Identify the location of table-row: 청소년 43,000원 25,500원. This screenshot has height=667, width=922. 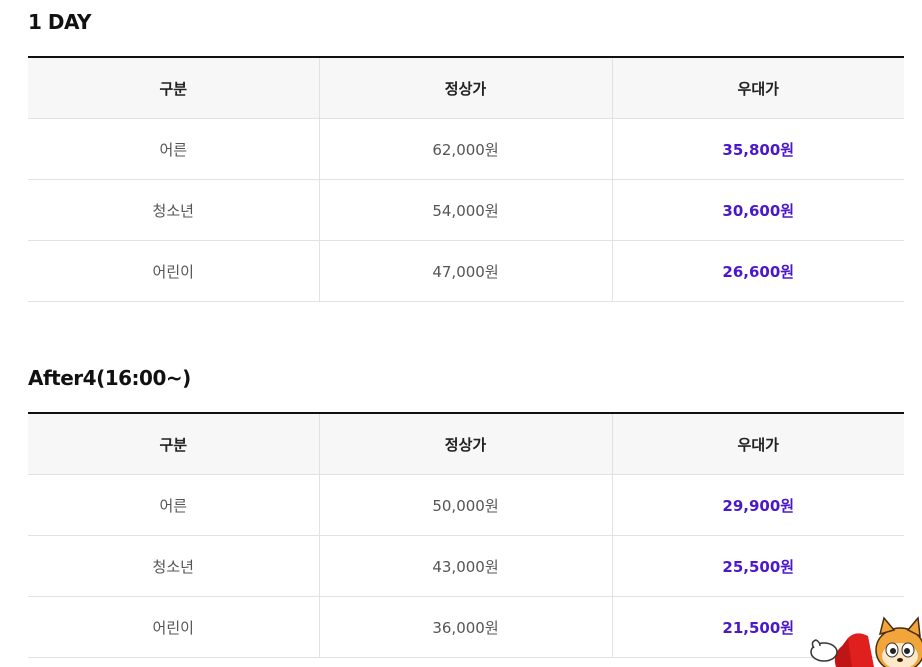
(466, 566).